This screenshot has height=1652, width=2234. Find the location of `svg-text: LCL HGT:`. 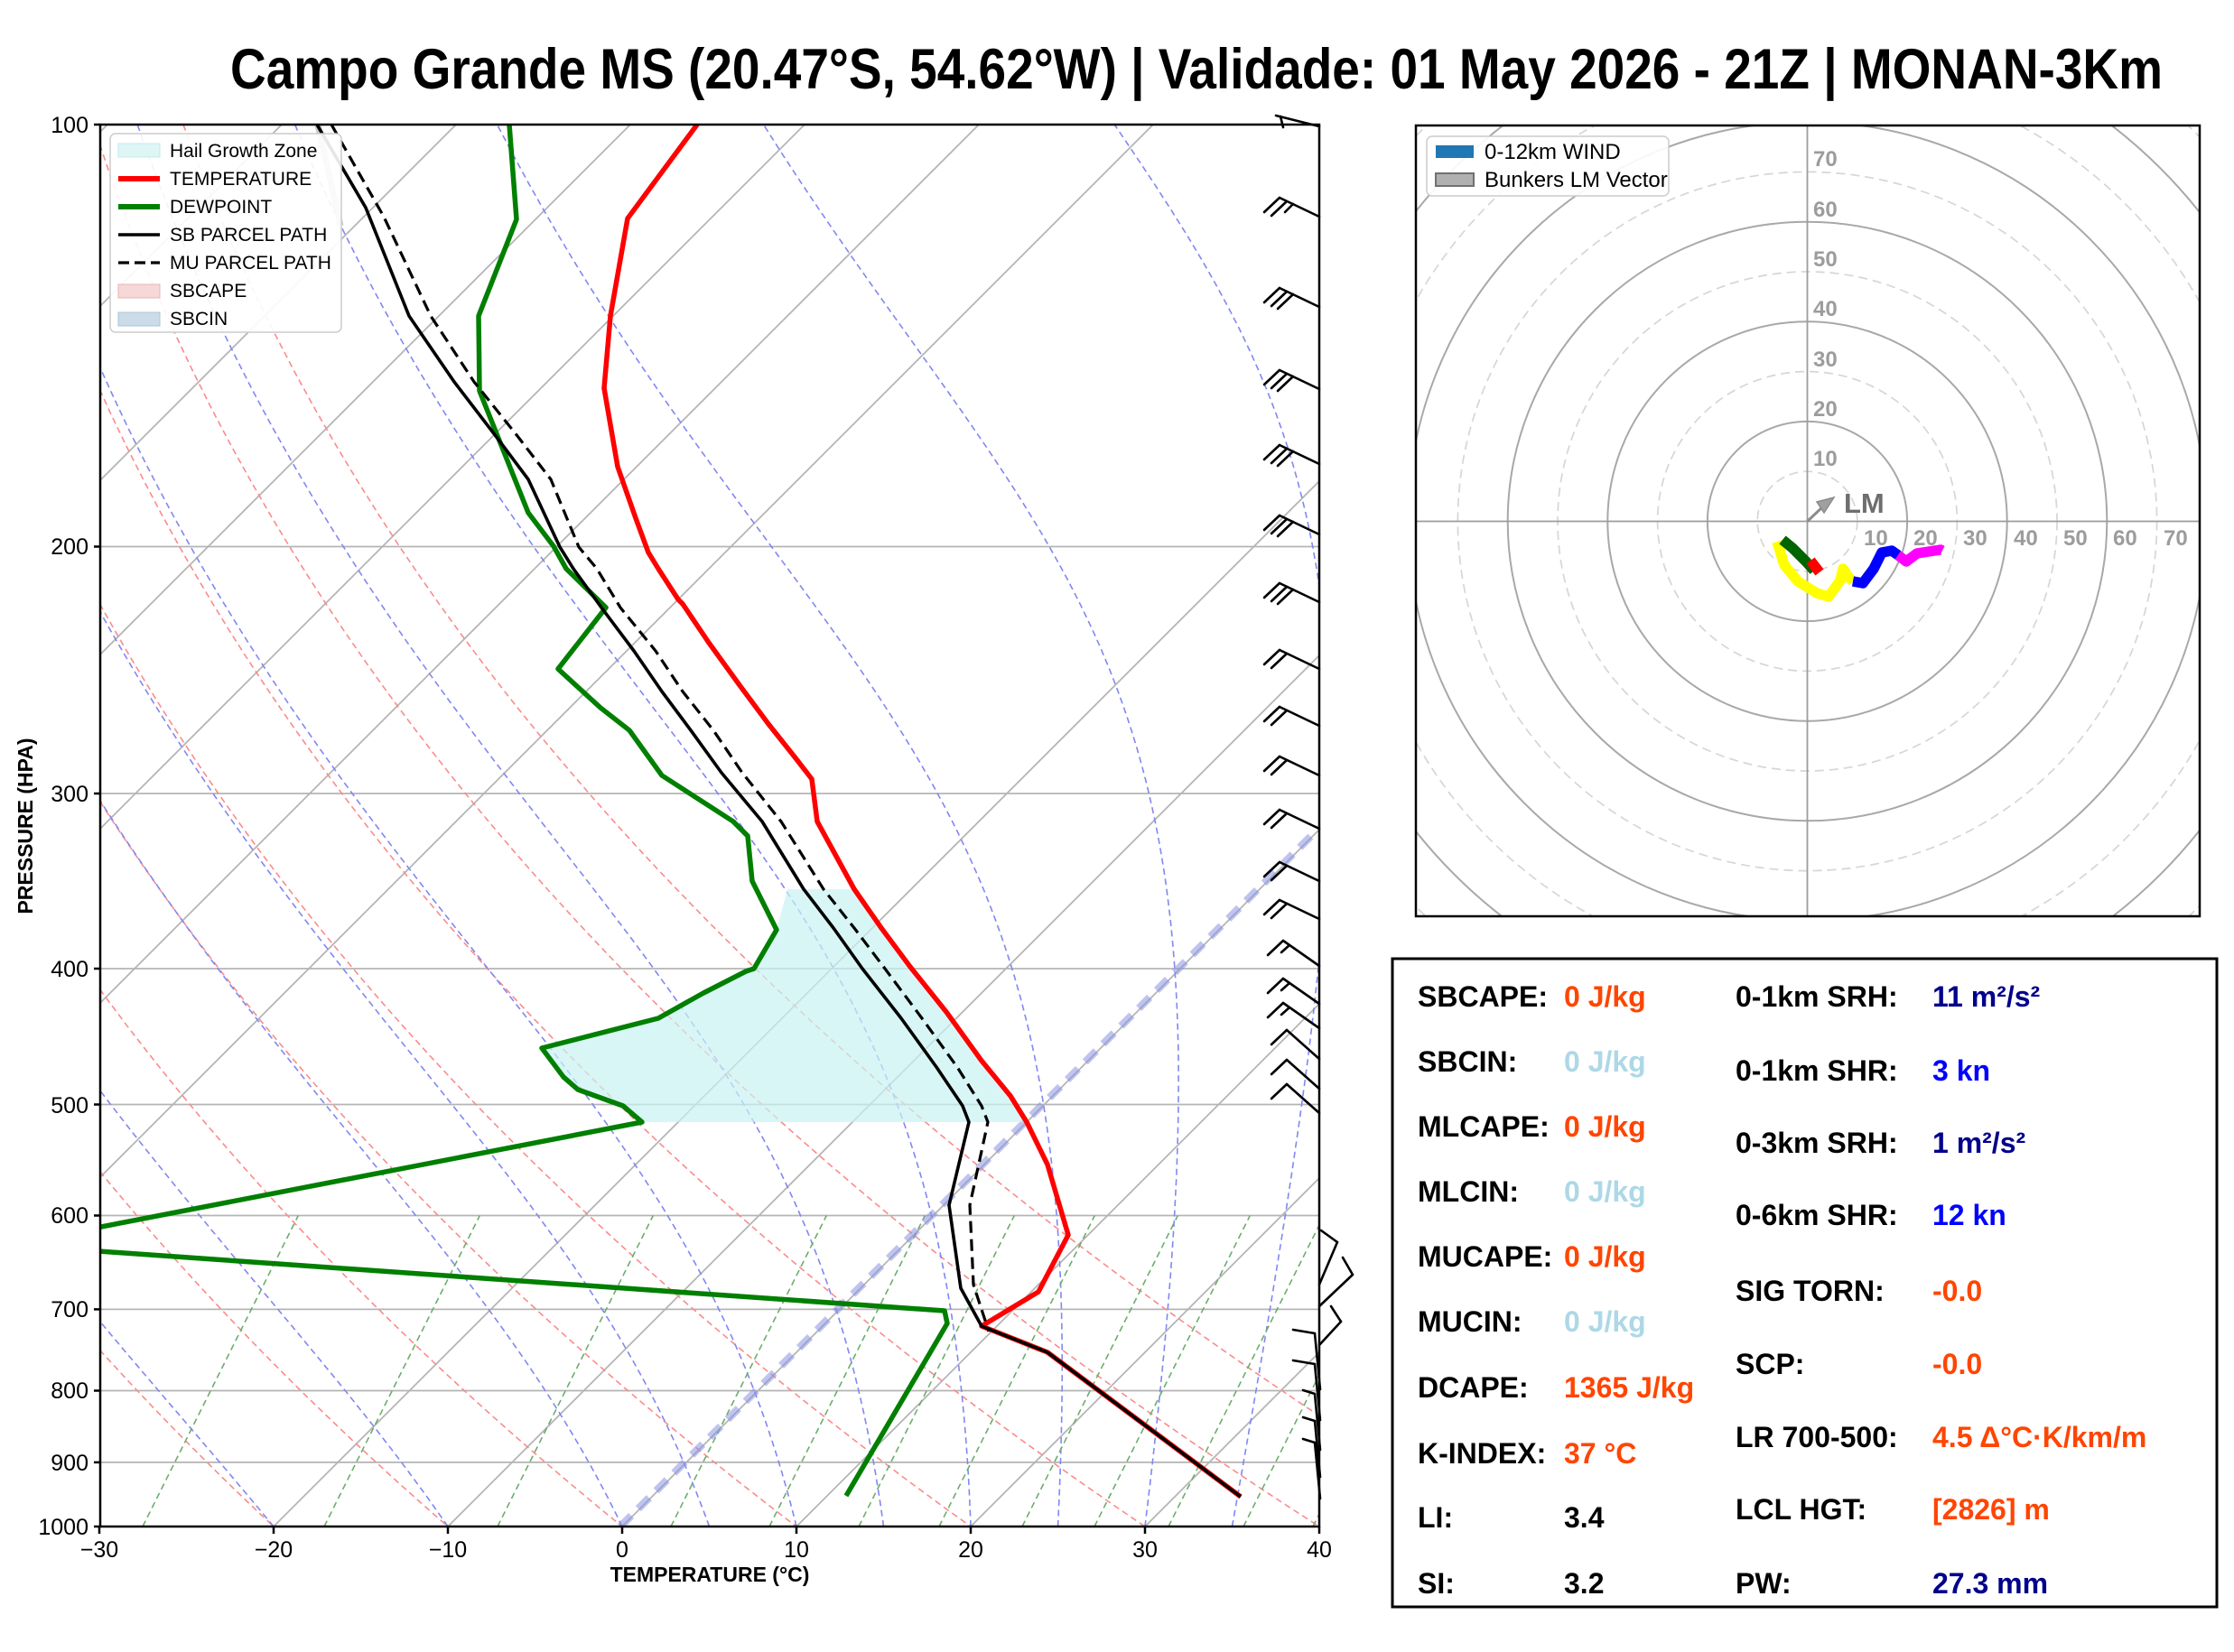

svg-text: LCL HGT: is located at coordinates (1801, 1509).